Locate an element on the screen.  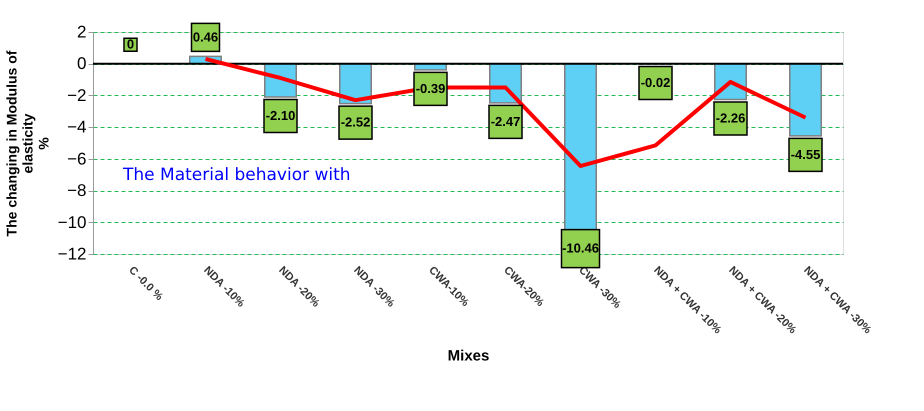
y-axis-title: The changing in Modulus of elasticity % is located at coordinates (28, 143).